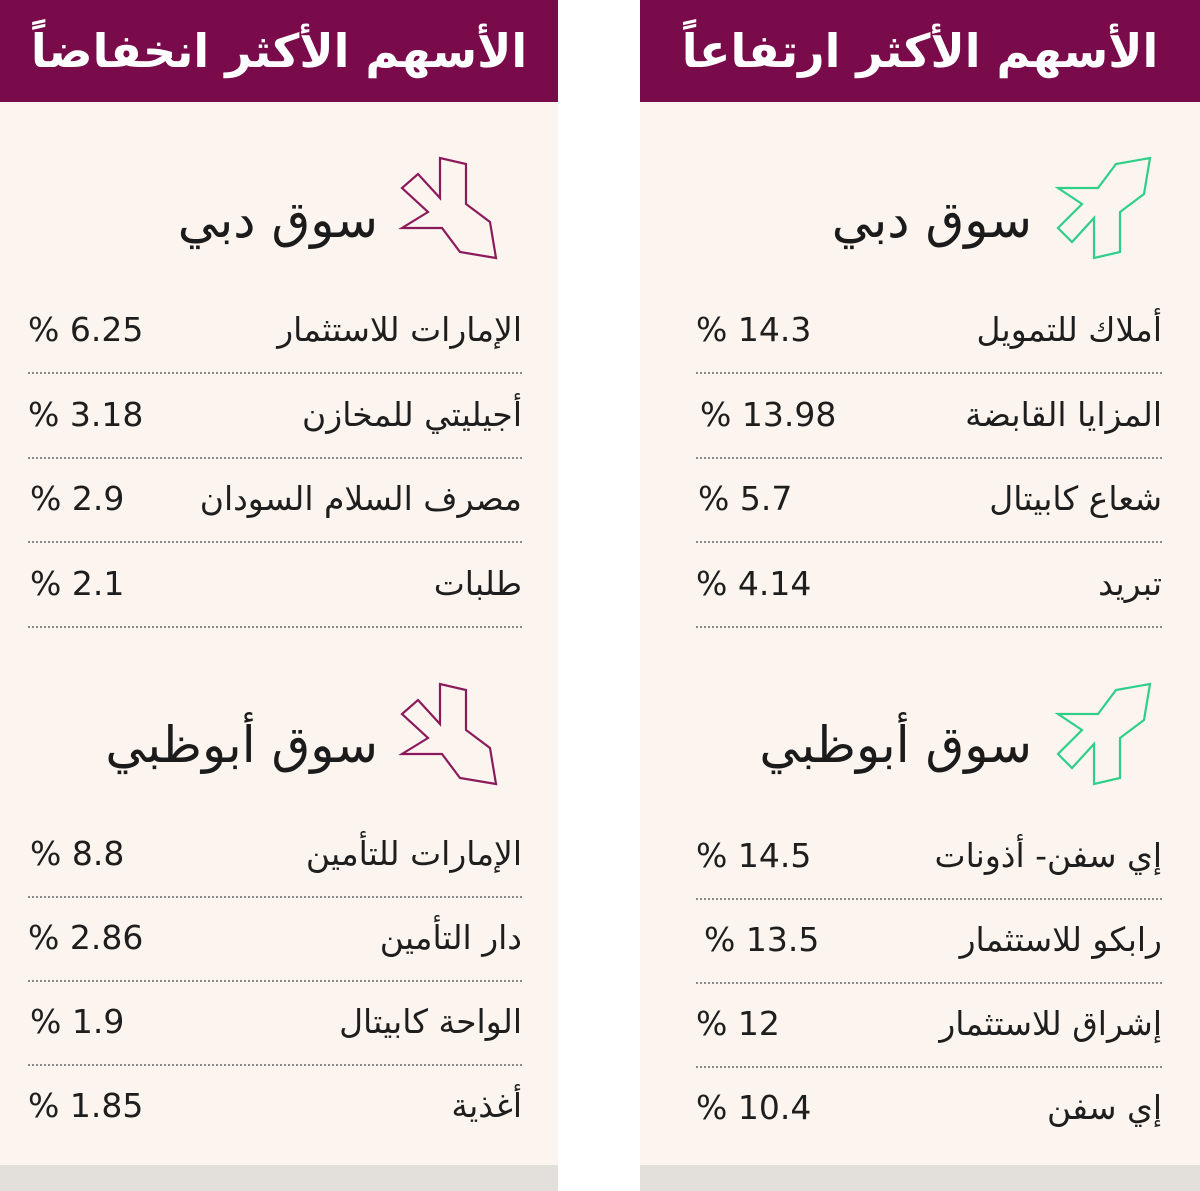  Describe the element at coordinates (77, 583) in the screenshot. I see `change-value: % 2.1` at that location.